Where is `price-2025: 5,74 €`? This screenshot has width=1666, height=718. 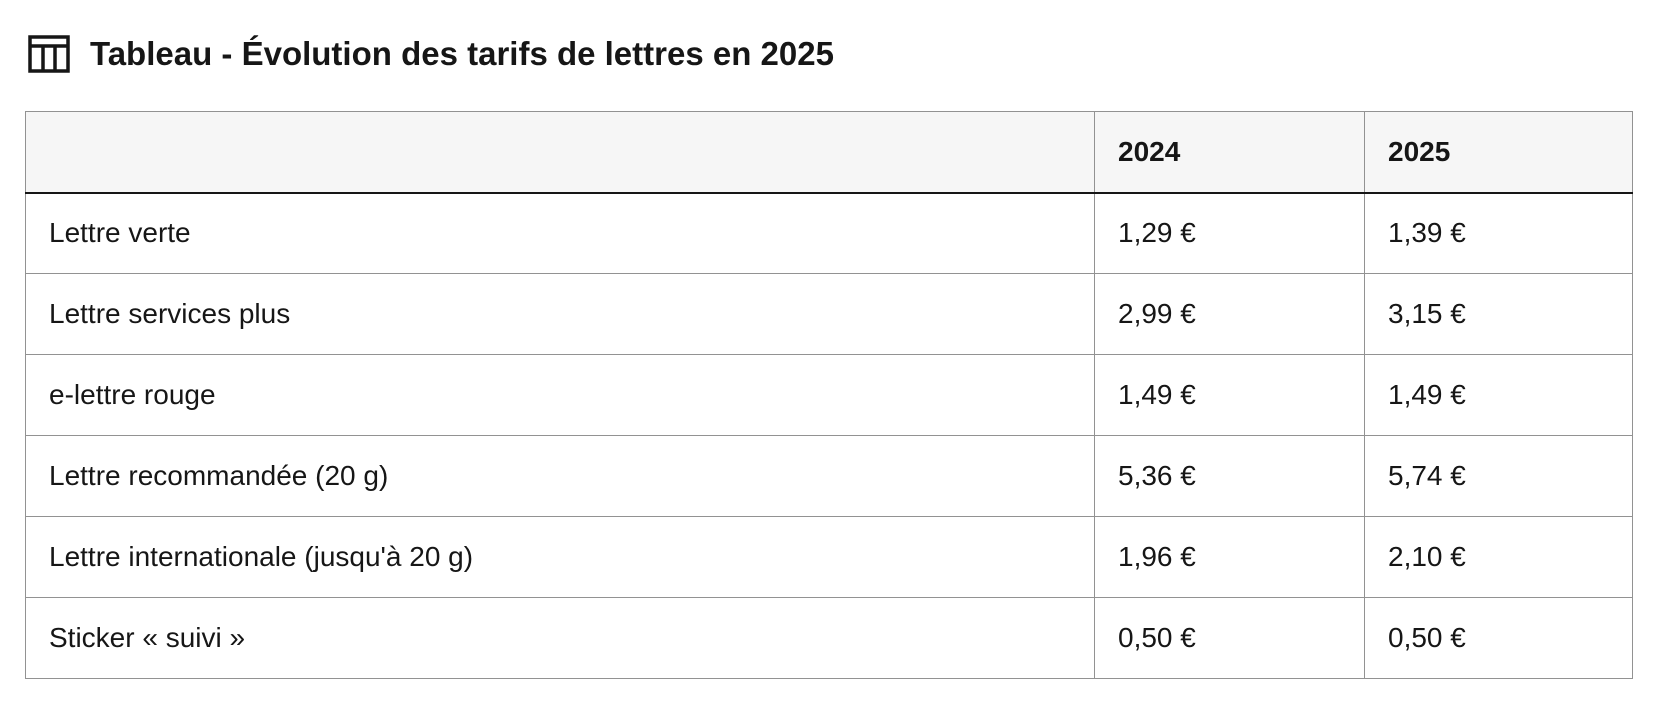 price-2025: 5,74 € is located at coordinates (1498, 476).